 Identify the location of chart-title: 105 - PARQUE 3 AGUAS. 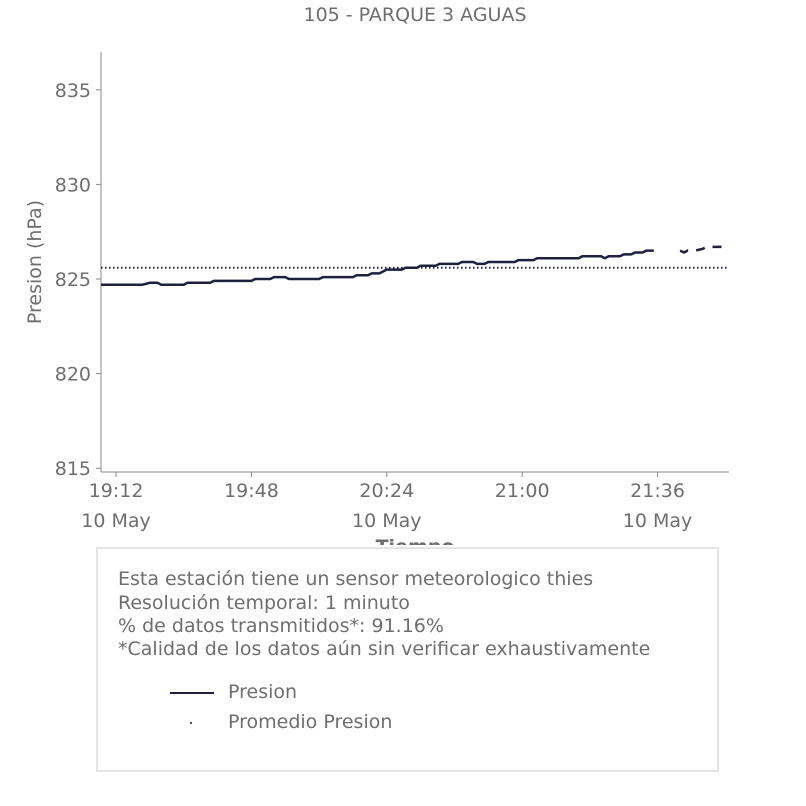
(414, 15).